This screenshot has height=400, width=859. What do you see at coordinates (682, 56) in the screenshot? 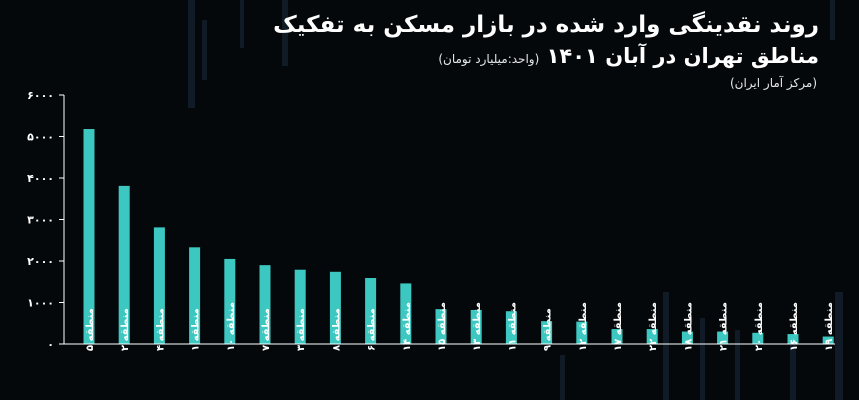
I see `chart-subtitle-text: مناطق تهران در آبان ۱۴۰۱` at bounding box center [682, 56].